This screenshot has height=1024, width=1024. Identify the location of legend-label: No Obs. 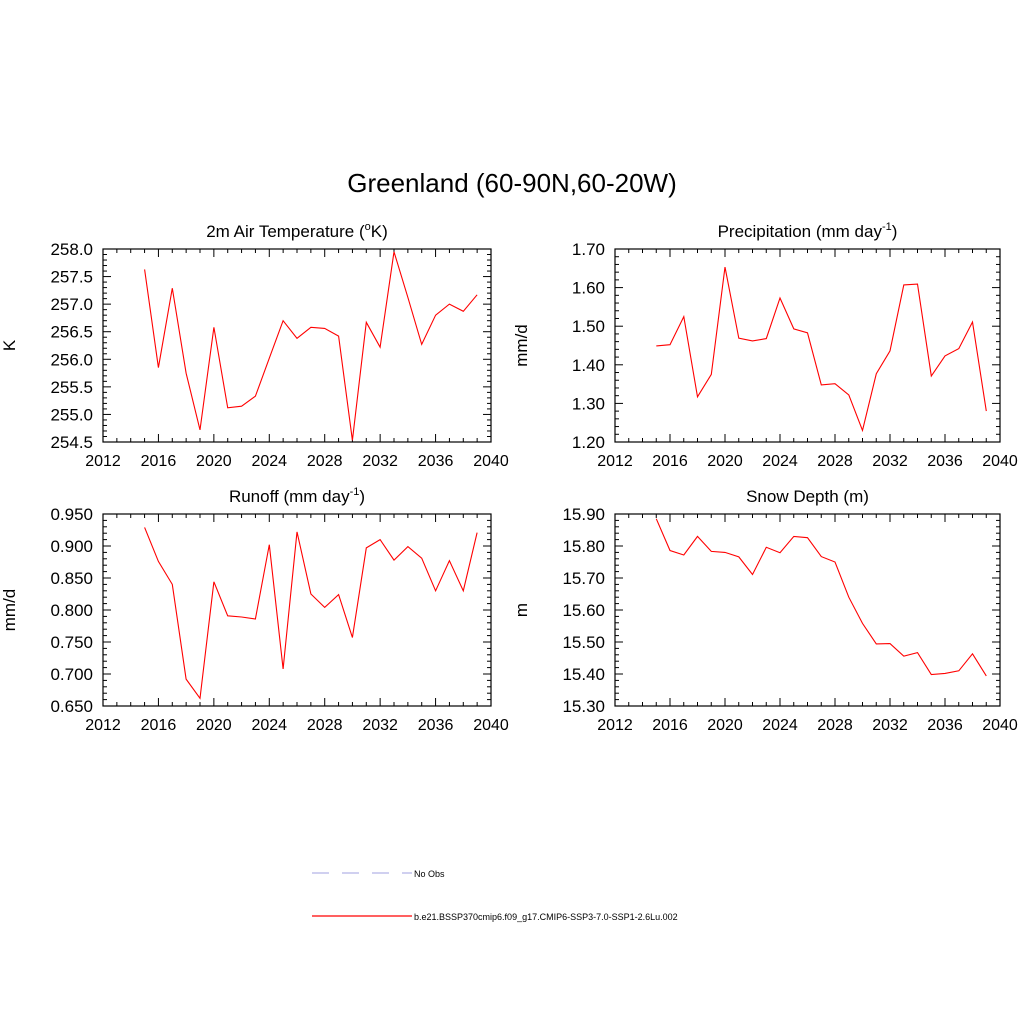
(429, 874).